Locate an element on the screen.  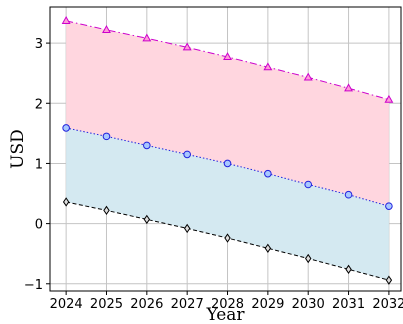
y-axis-title: USD is located at coordinates (18, 149).